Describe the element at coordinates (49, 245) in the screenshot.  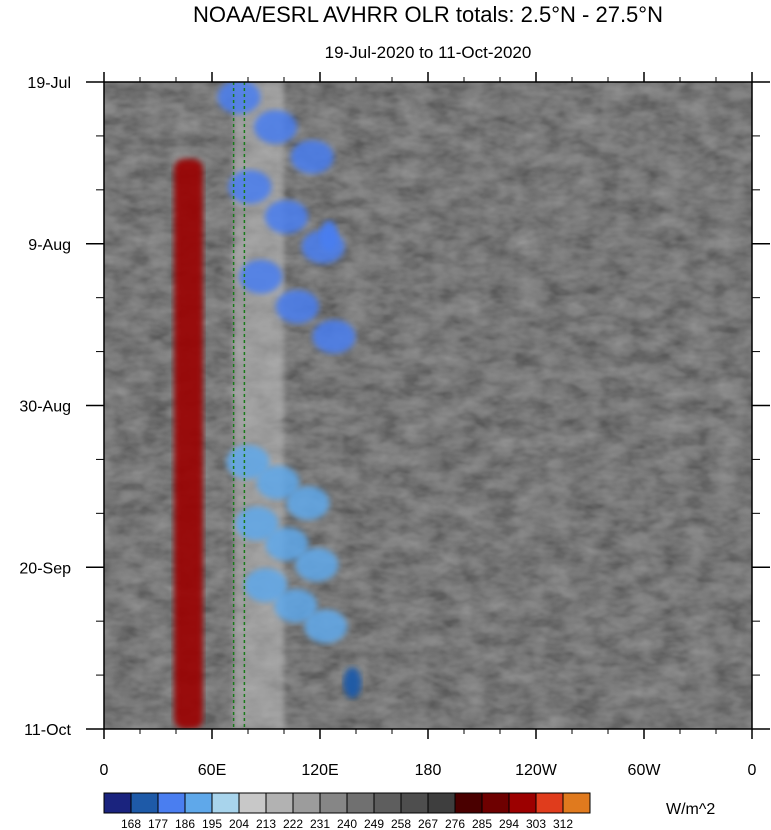
I see `y-tick-label-1: 9-Aug` at that location.